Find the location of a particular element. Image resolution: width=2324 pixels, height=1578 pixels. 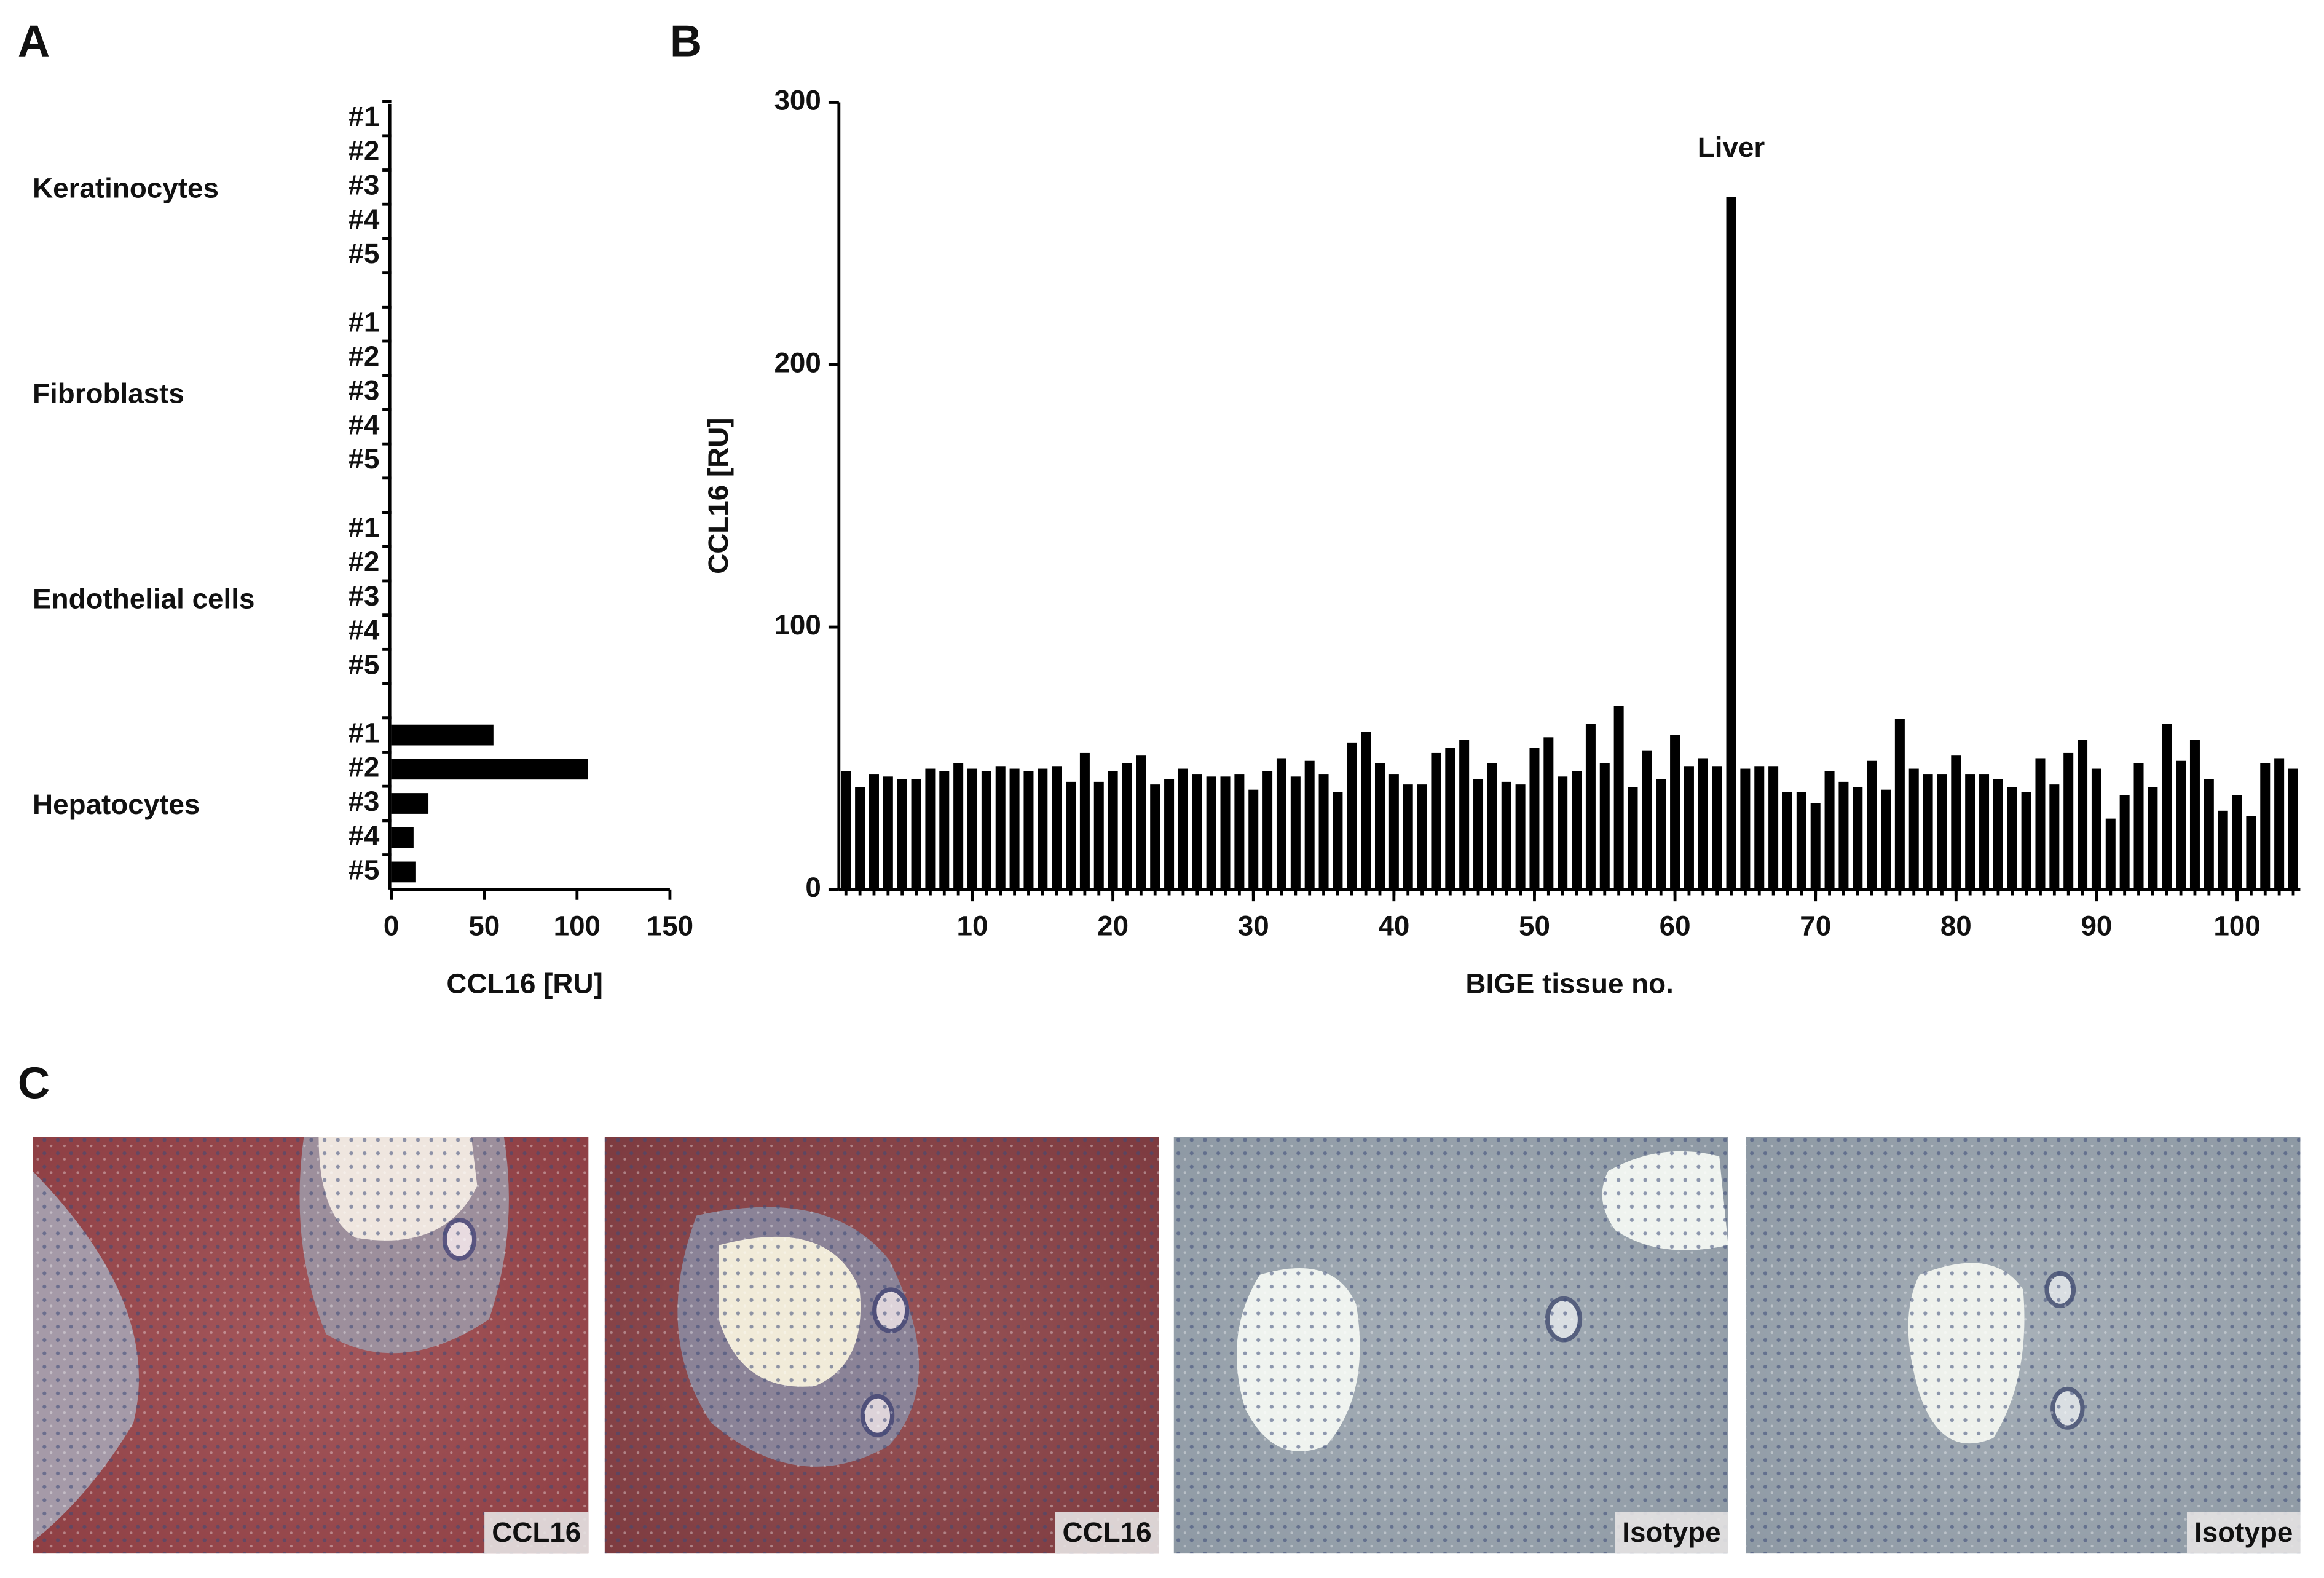

x-tick-label: 70 is located at coordinates (1815, 926).